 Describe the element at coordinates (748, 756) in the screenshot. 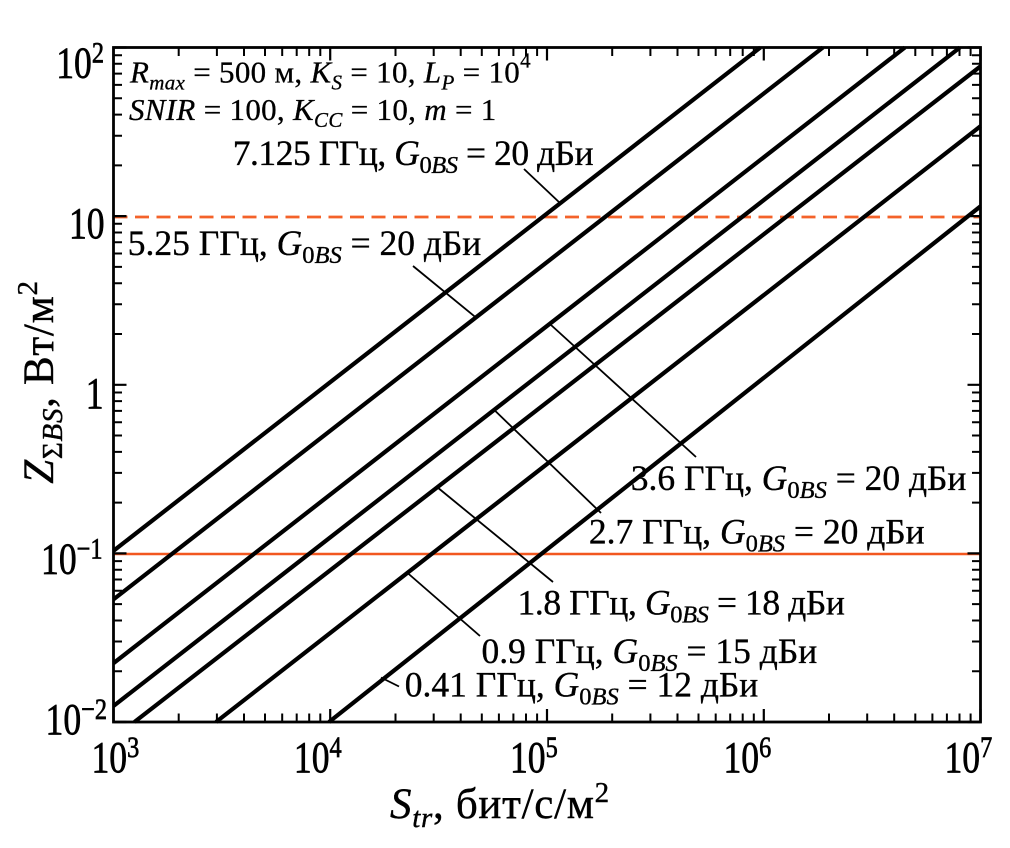

I see `svg-text: 10⁶` at that location.